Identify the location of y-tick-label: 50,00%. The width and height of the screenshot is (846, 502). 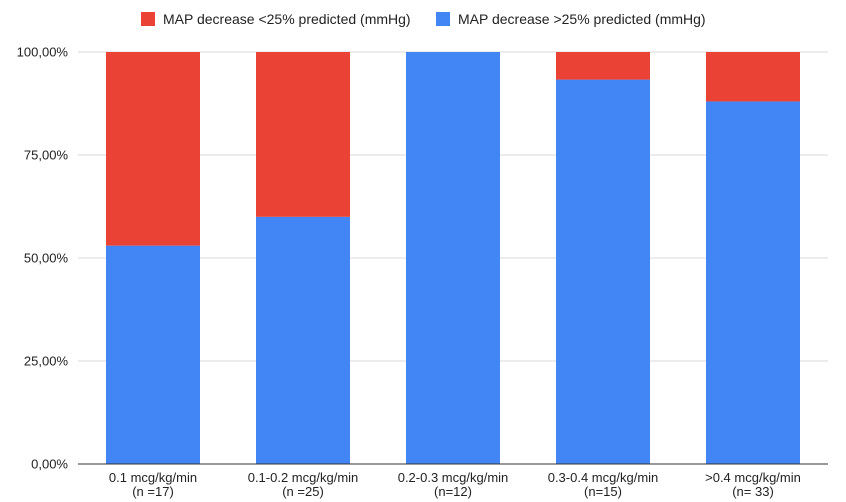
(46, 258).